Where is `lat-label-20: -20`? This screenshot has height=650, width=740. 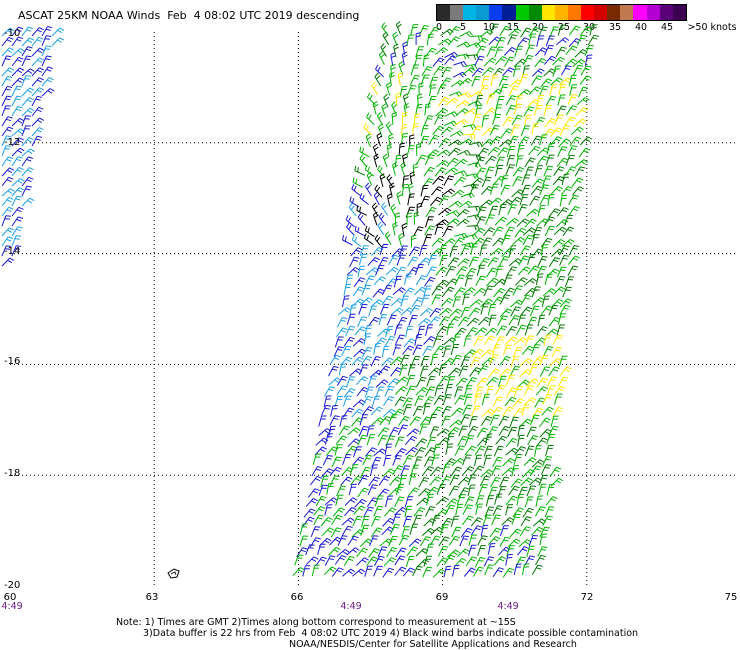 lat-label-20: -20 is located at coordinates (12, 585).